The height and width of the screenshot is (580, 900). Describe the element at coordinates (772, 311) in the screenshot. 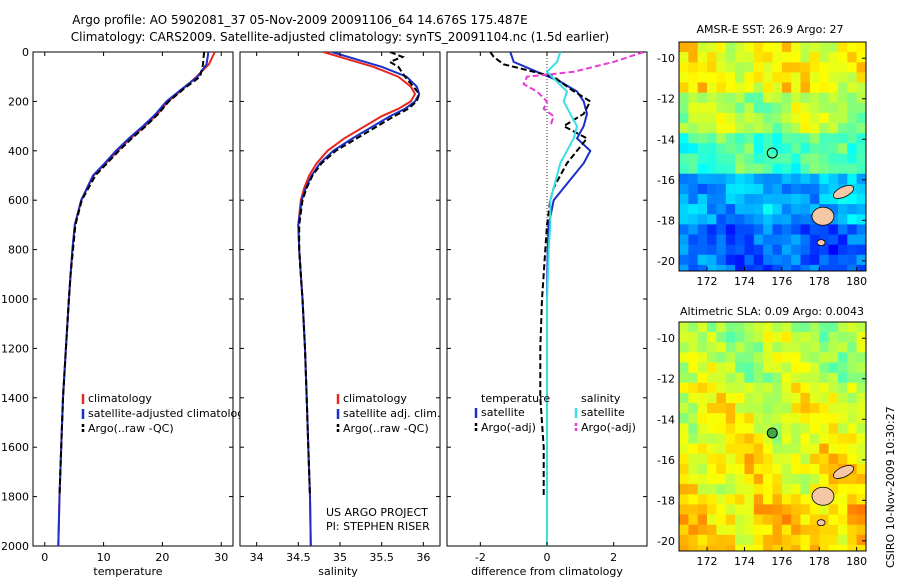

I see `sla-map-title: Altimetric SLA: 0.09 Argo: 0.0043` at that location.